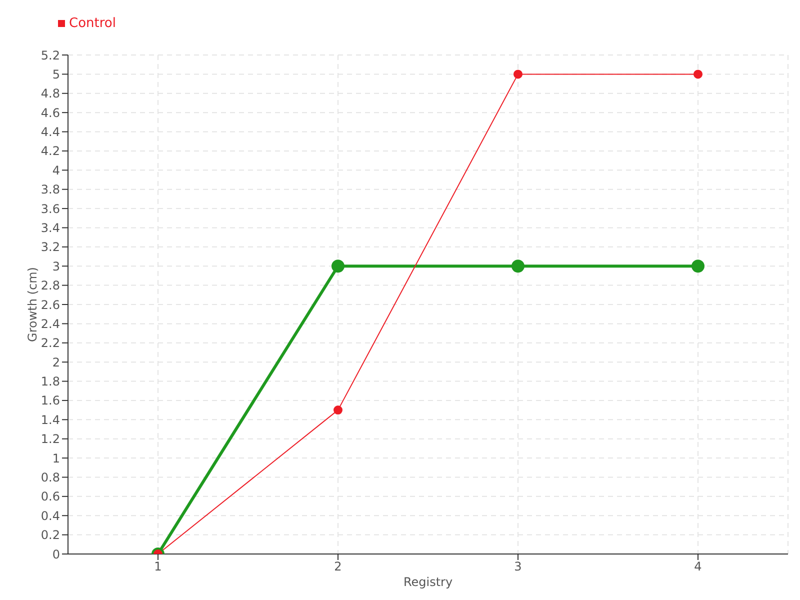 Image resolution: width=800 pixels, height=600 pixels. What do you see at coordinates (158, 567) in the screenshot?
I see `x-tick-label: 1` at bounding box center [158, 567].